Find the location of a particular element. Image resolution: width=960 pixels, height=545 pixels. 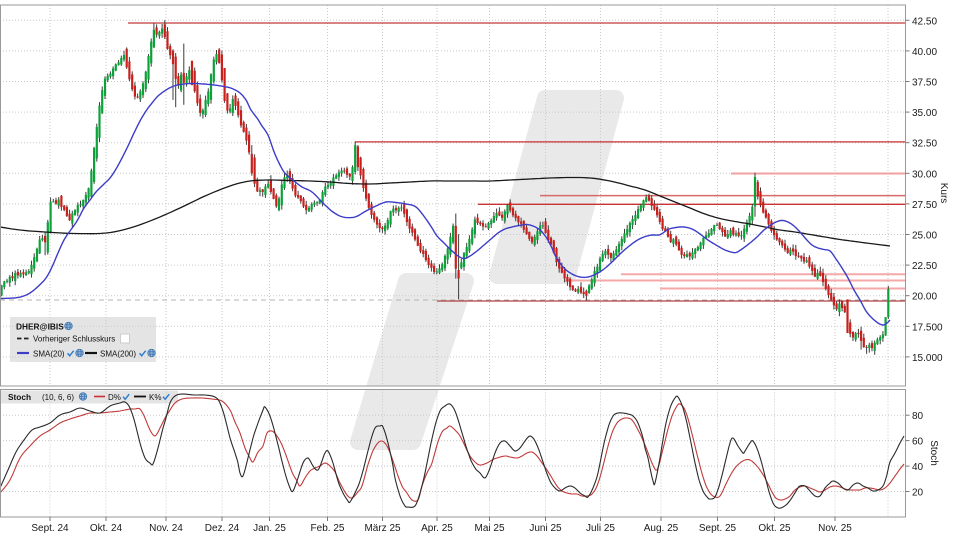

svg-text: Vorheriger Schlusskurs is located at coordinates (74, 339).